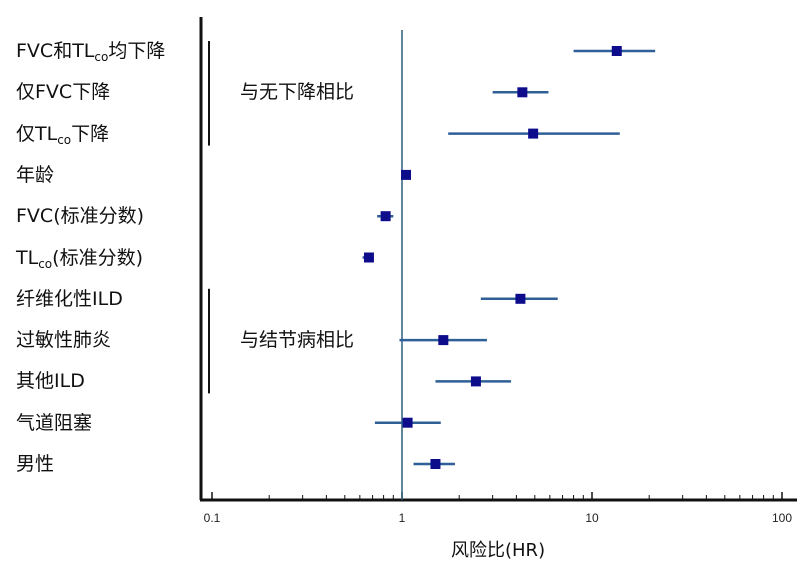 This screenshot has height=571, width=812. What do you see at coordinates (402, 518) in the screenshot?
I see `x-tick-label: 1` at bounding box center [402, 518].